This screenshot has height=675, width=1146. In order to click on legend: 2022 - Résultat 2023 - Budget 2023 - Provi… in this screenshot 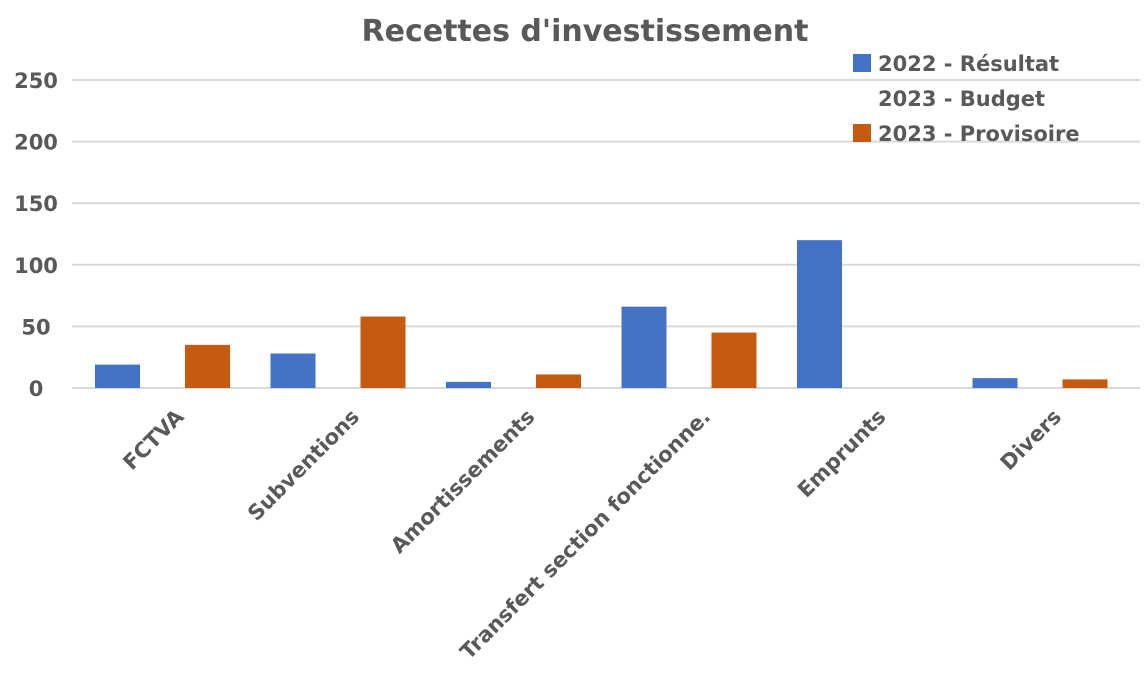, I will do `click(966, 99)`.